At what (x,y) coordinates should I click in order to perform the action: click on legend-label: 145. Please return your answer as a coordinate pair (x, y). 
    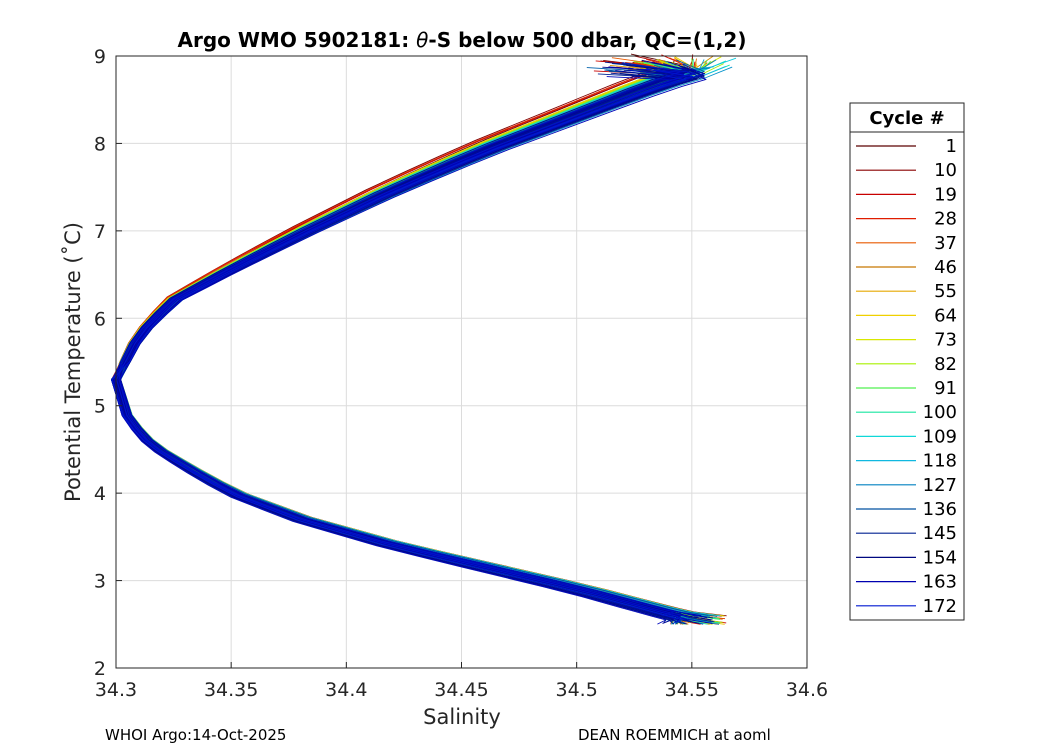
    Looking at the image, I should click on (940, 533).